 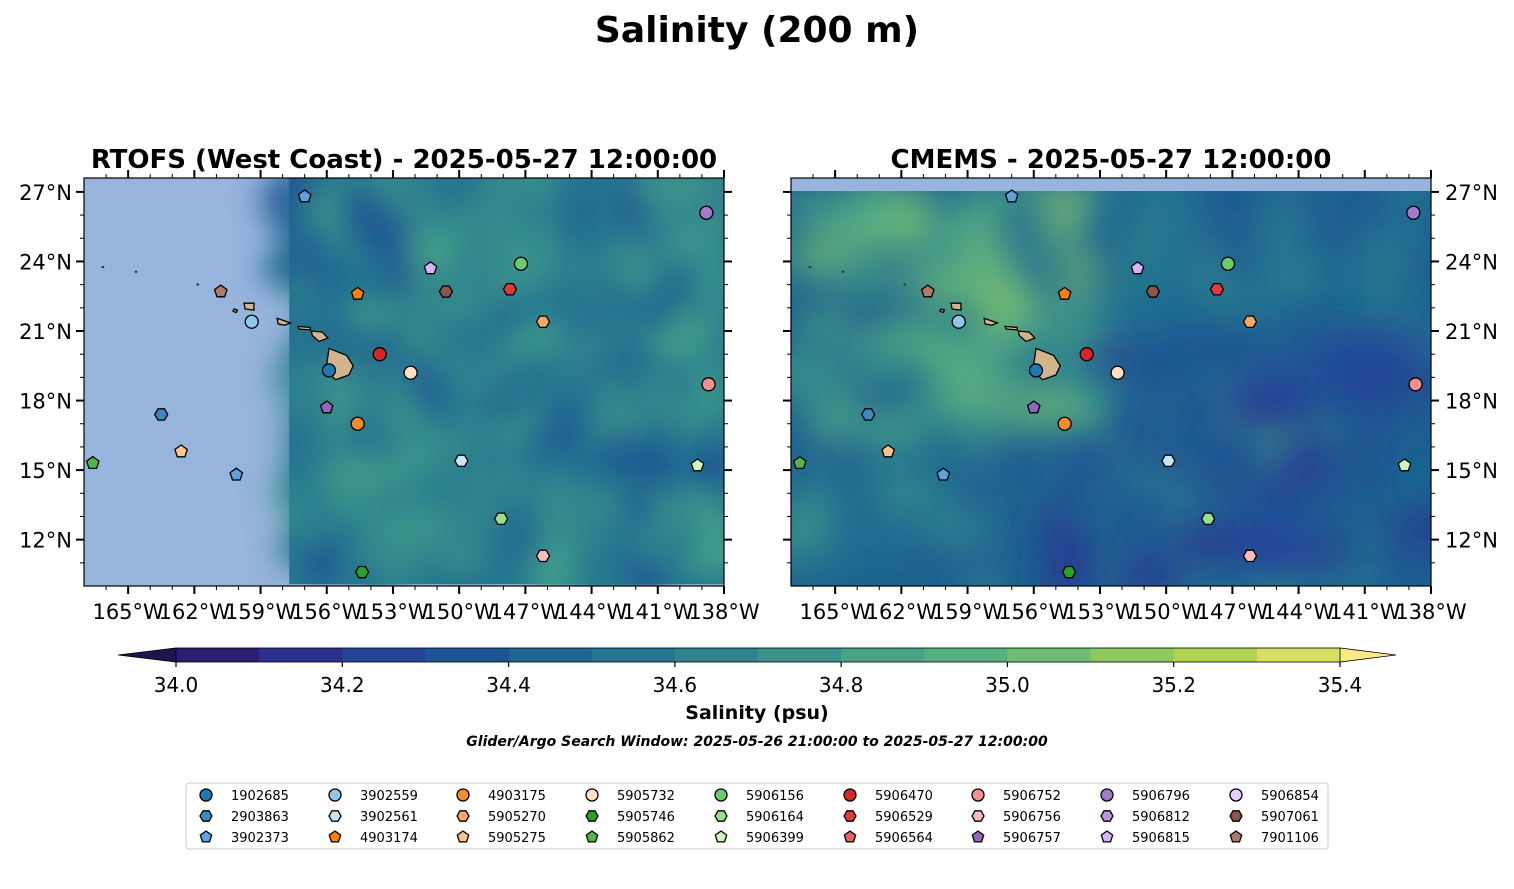 What do you see at coordinates (491, 382) in the screenshot?
I see `field-blobs` at bounding box center [491, 382].